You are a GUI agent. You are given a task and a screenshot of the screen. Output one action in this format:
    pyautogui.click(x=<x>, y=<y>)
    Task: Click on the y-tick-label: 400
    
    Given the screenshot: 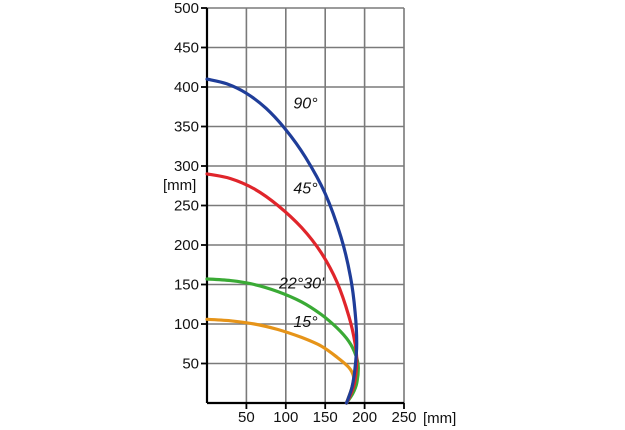 What is the action you would take?
    pyautogui.click(x=186, y=87)
    